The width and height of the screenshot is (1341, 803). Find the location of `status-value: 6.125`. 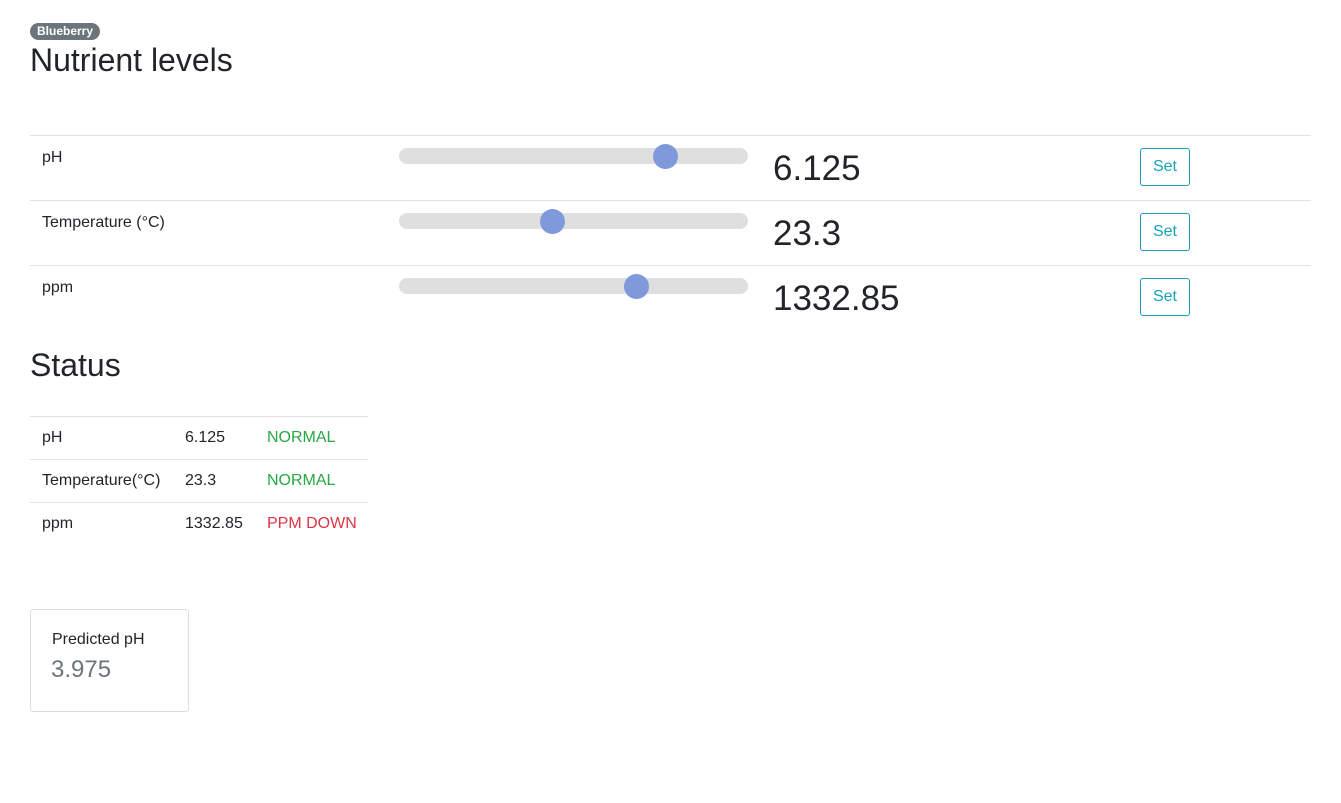

status-value: 6.125 is located at coordinates (214, 438).